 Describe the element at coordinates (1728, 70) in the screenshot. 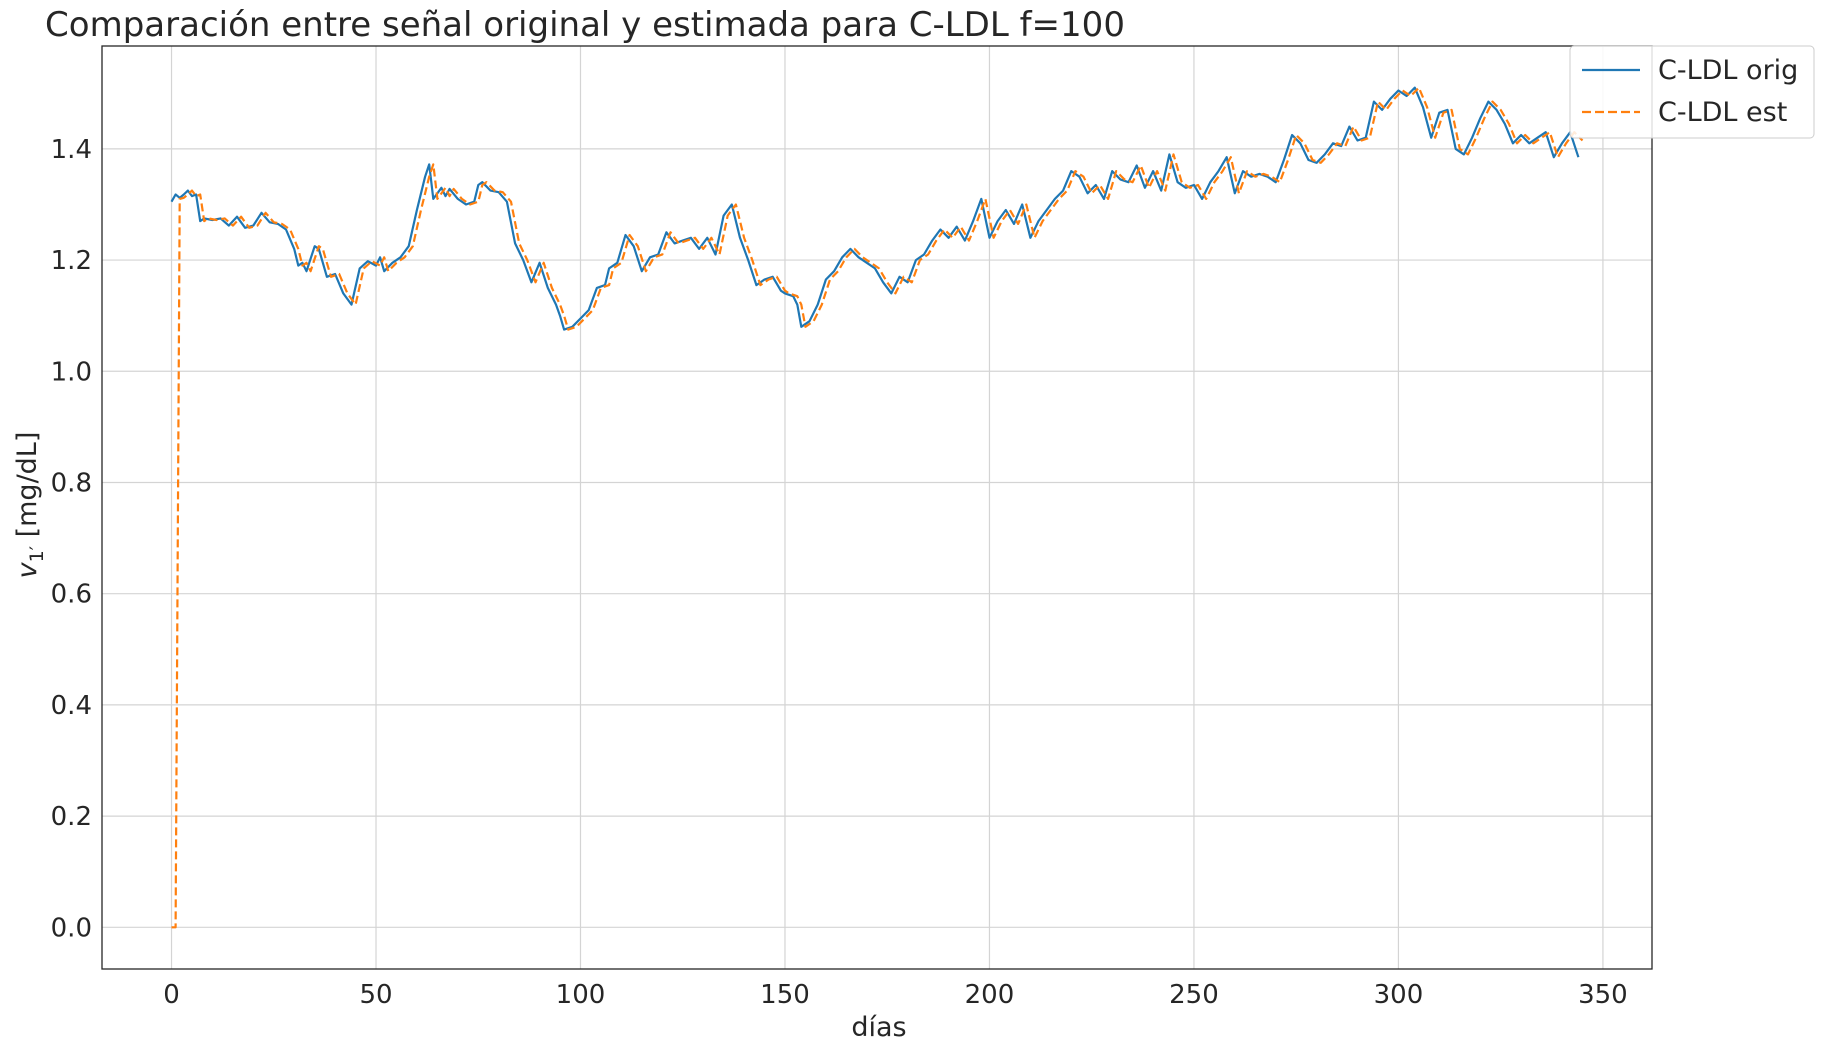

I see `legend-label-orig: C-LDL orig` at that location.